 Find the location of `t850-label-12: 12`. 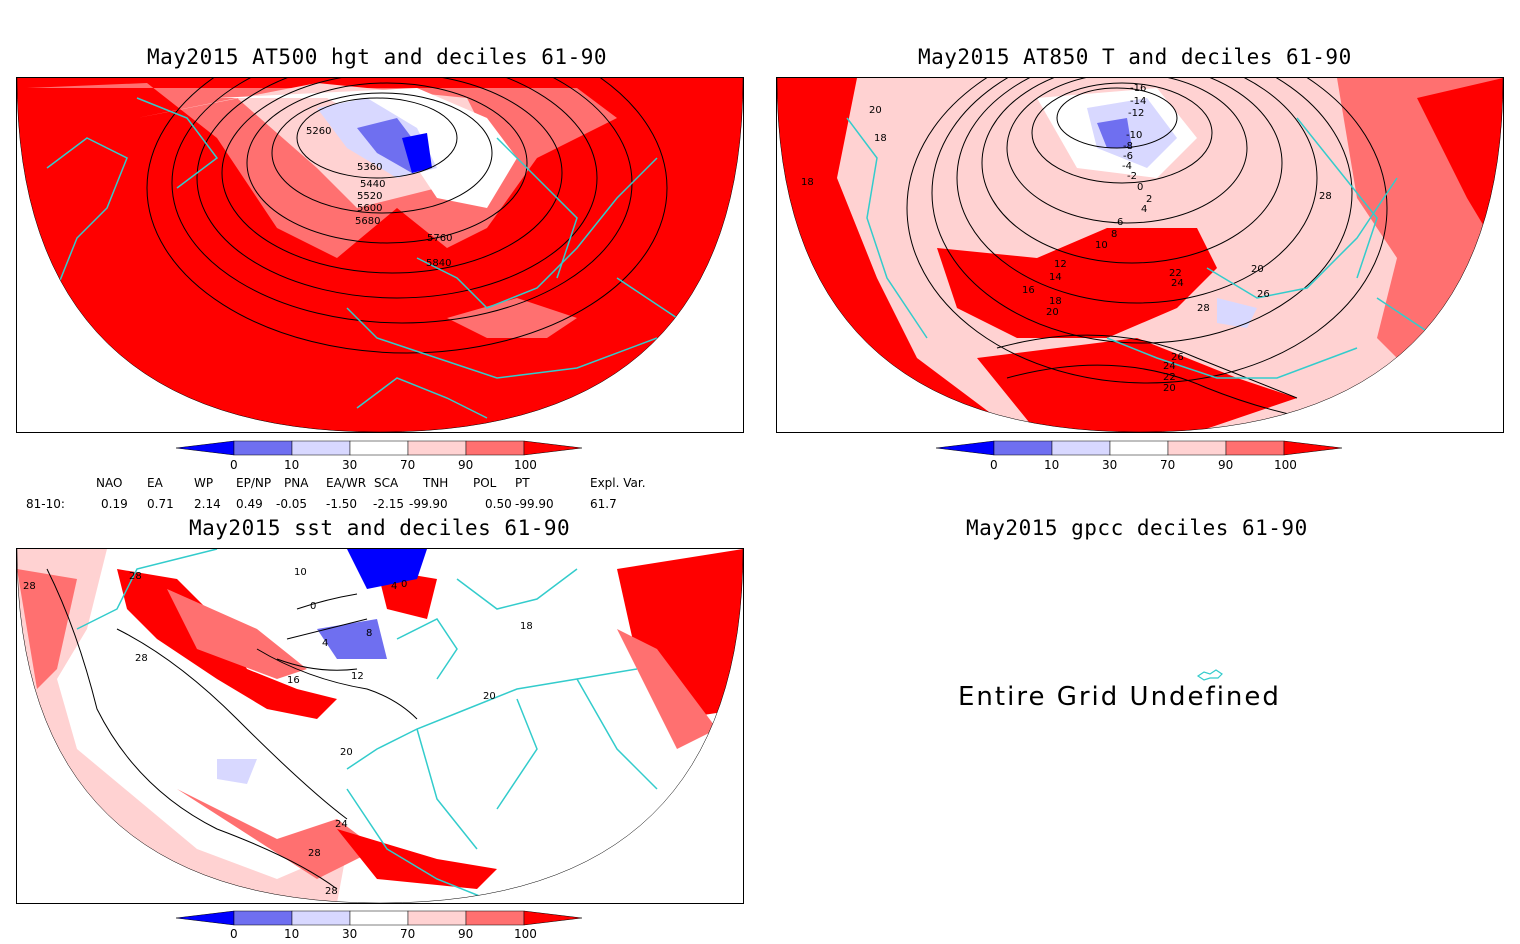

t850-label-12: 12 is located at coordinates (1060, 264).